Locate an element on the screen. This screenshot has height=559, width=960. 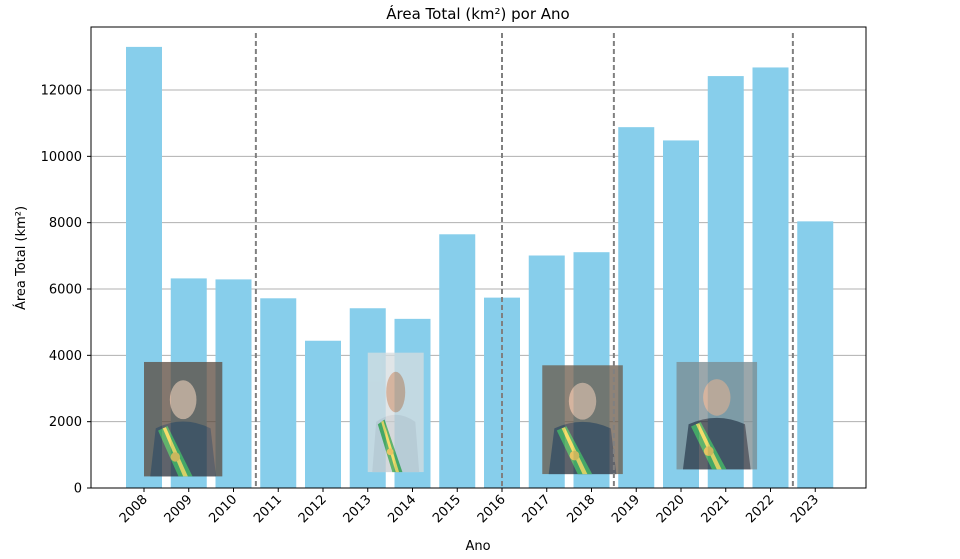
portrait-lula is located at coordinates (183, 419).